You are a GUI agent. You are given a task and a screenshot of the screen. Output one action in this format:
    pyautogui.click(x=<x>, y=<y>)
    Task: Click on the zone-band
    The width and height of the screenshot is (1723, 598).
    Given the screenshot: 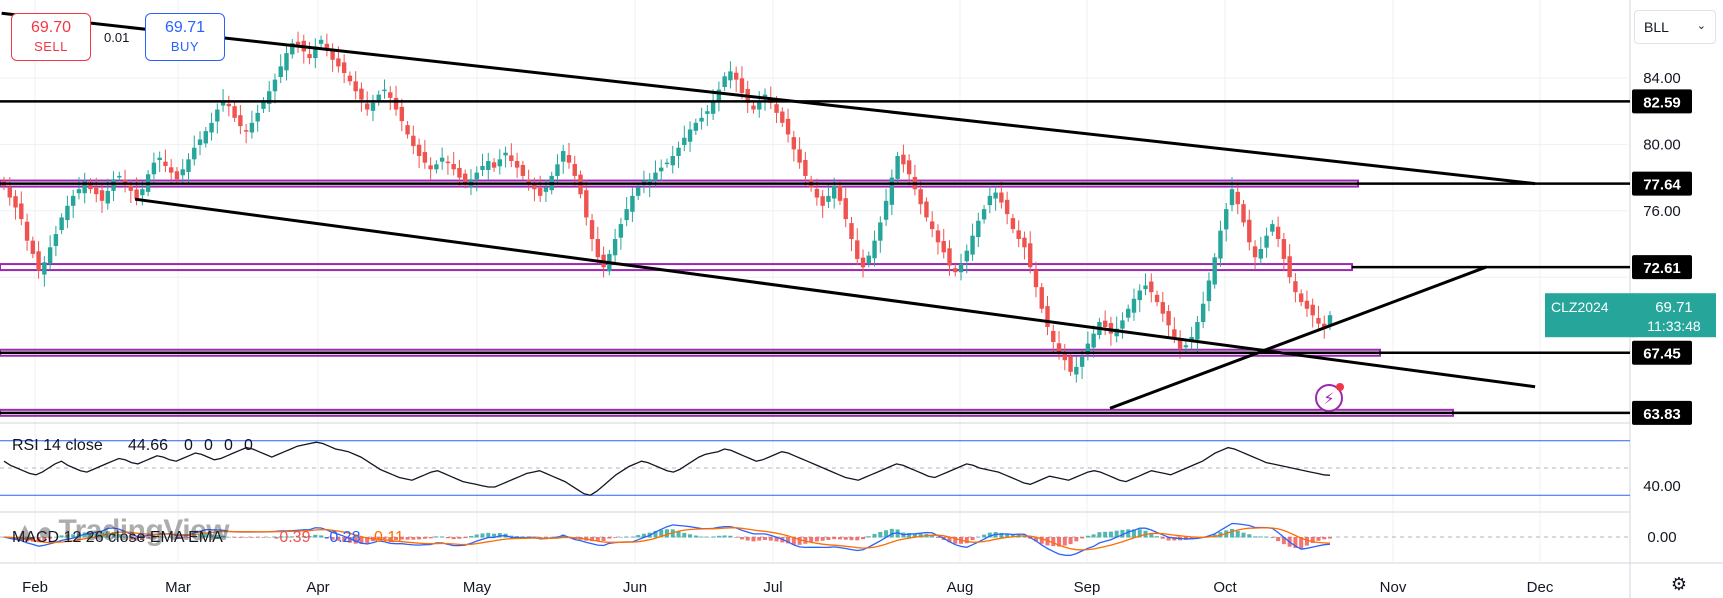 What is the action you would take?
    pyautogui.click(x=676, y=267)
    